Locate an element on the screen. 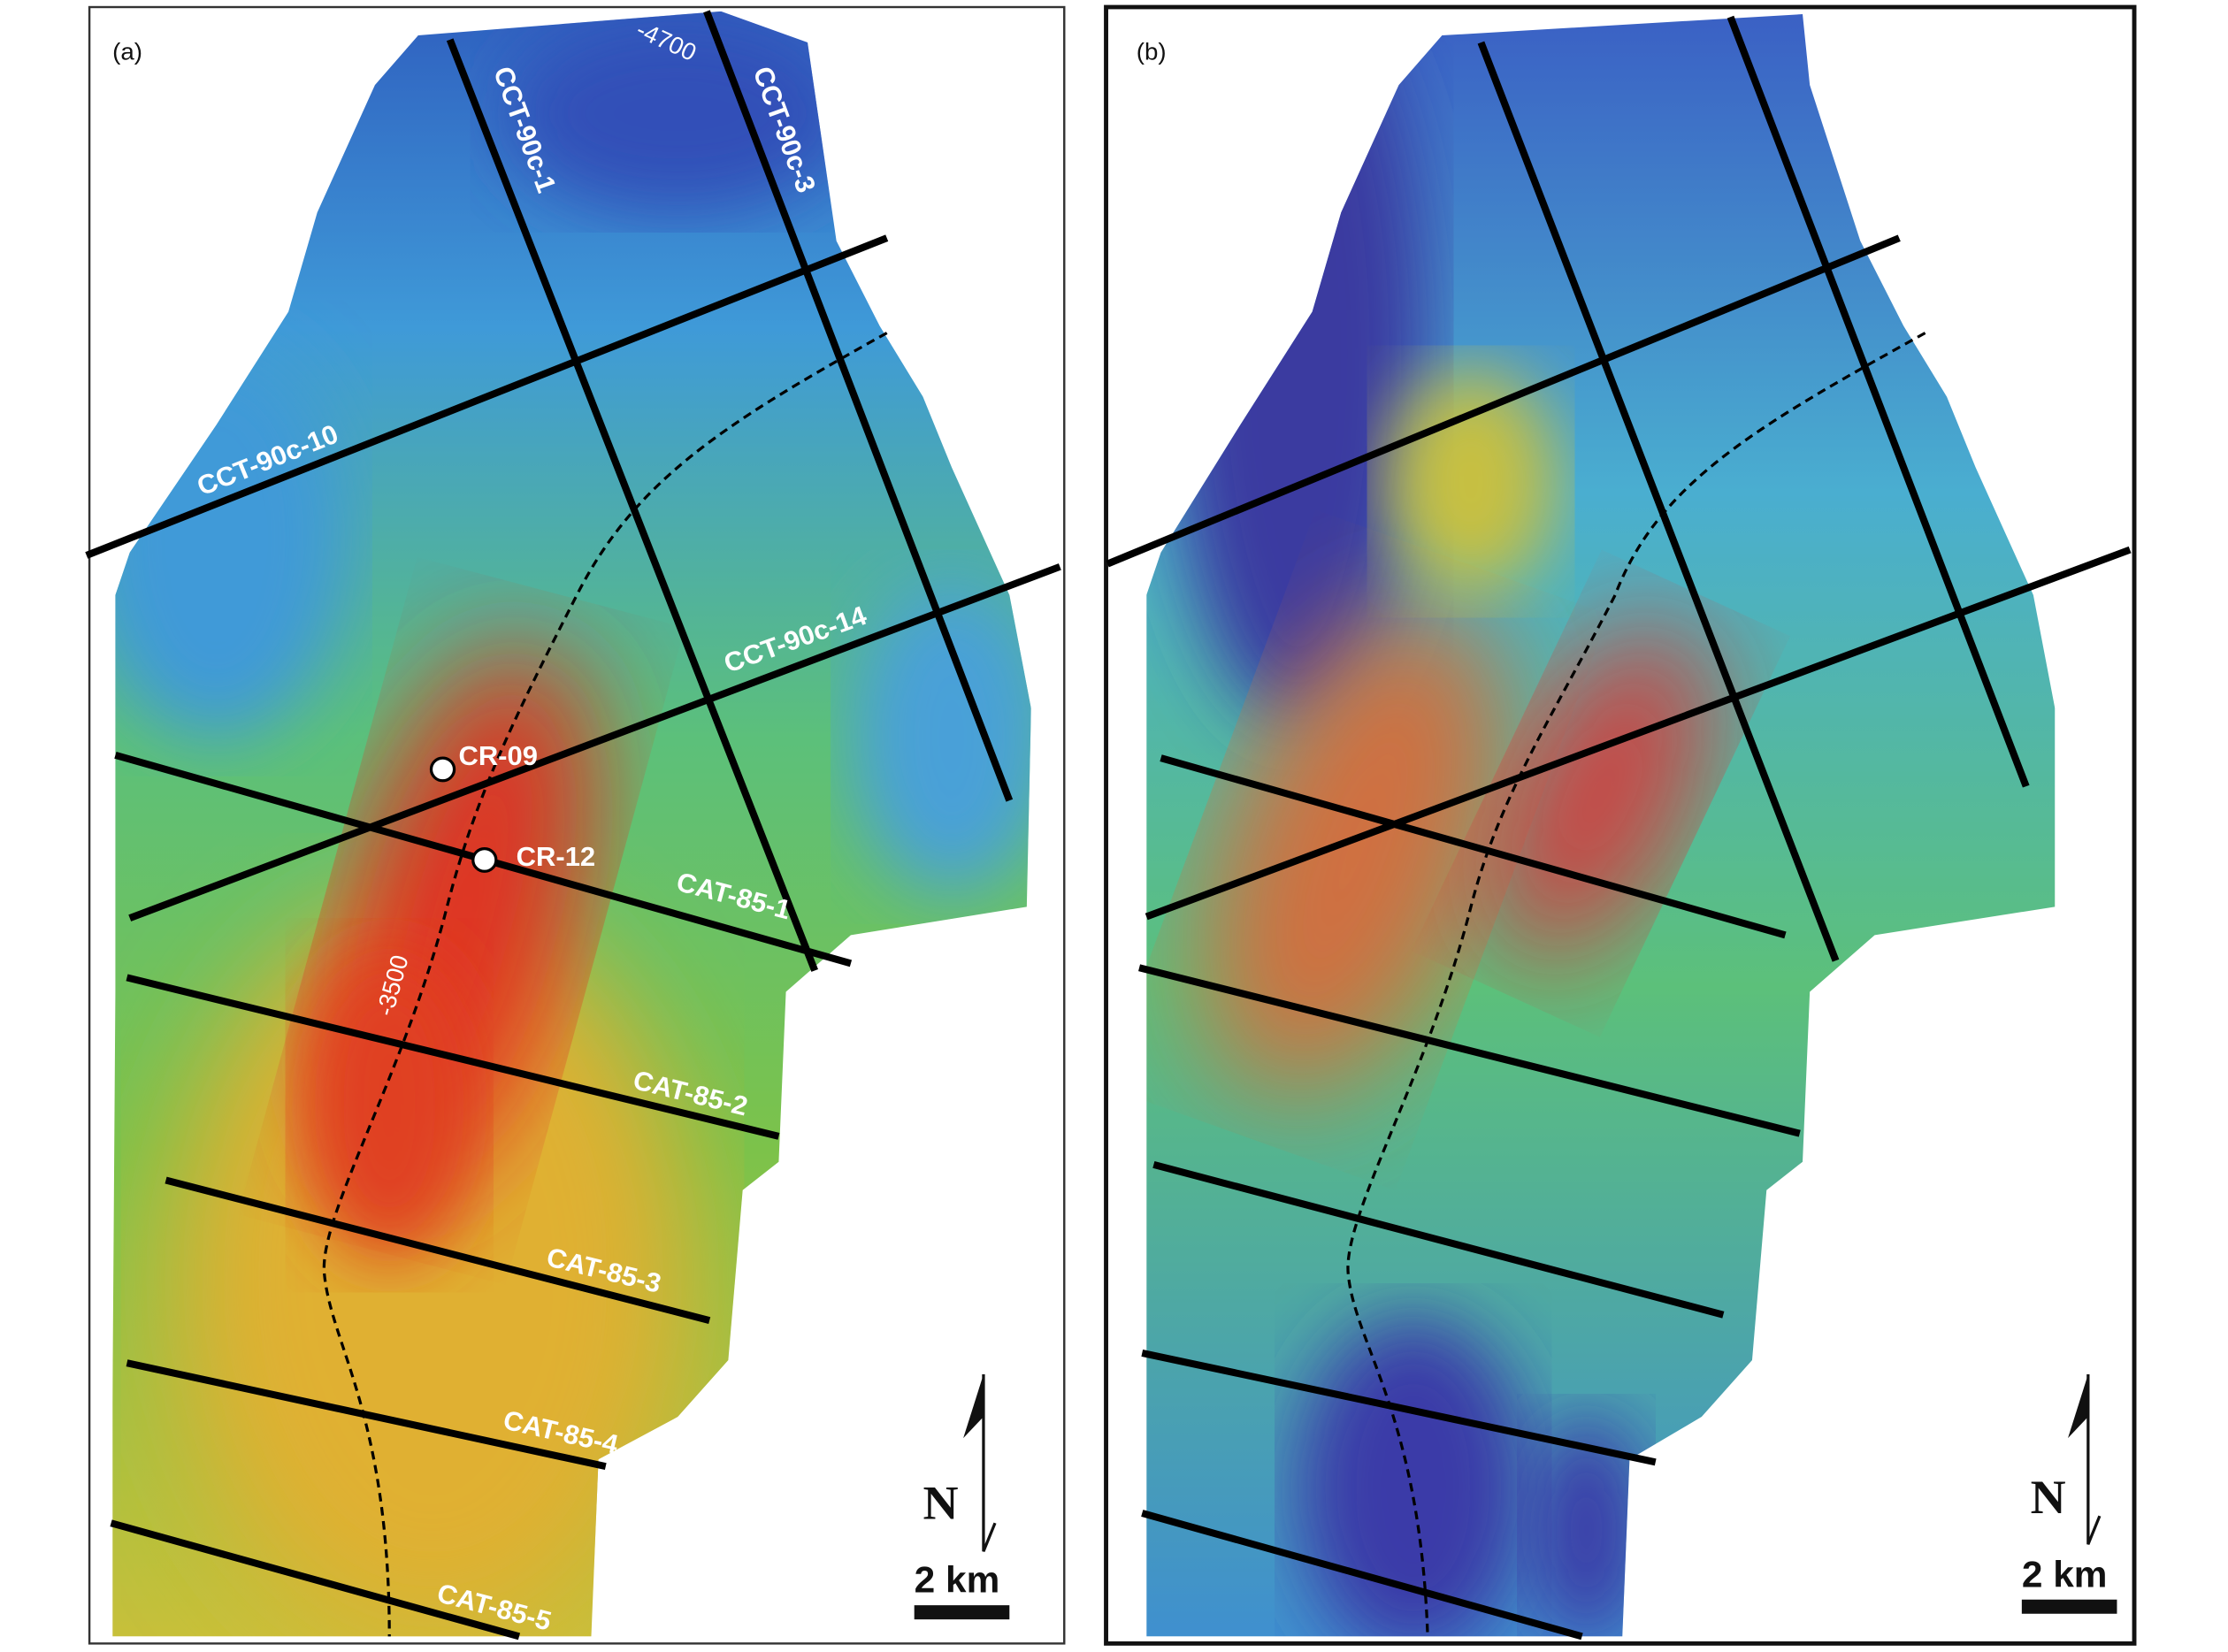  well-label: CR-12 is located at coordinates (556, 856).